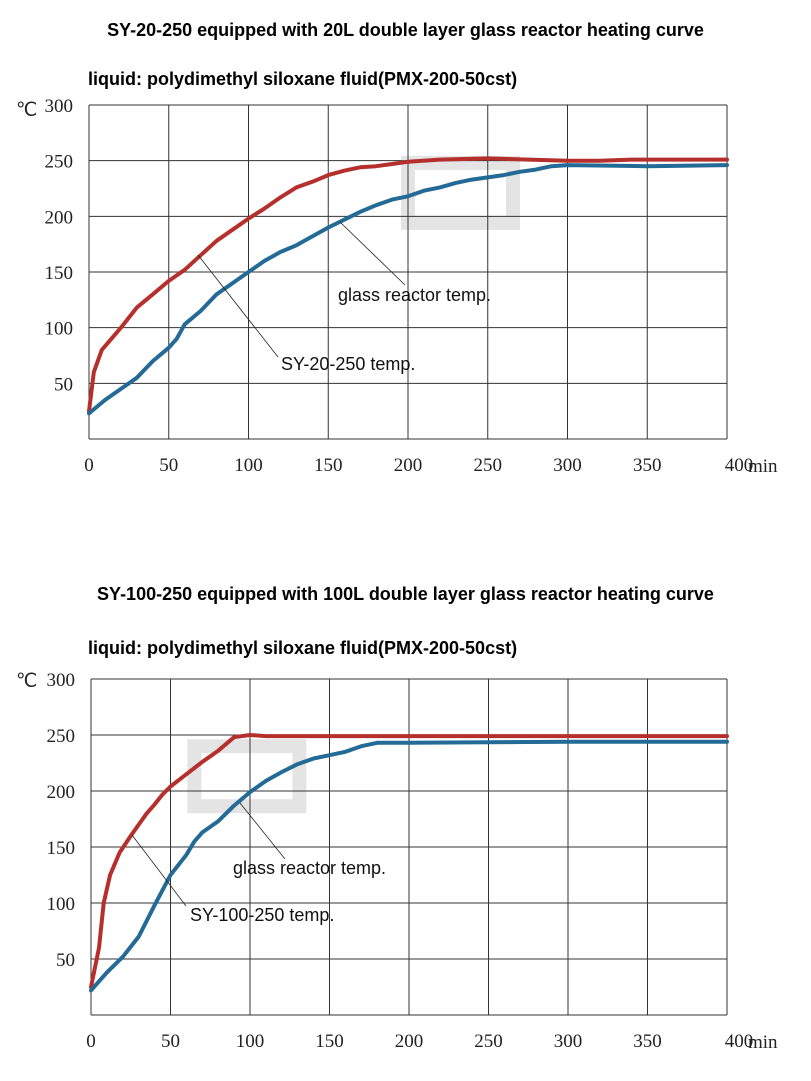 This screenshot has height=1081, width=811. Describe the element at coordinates (348, 364) in the screenshot. I see `annotation-label: SY-20-250 temp.` at that location.